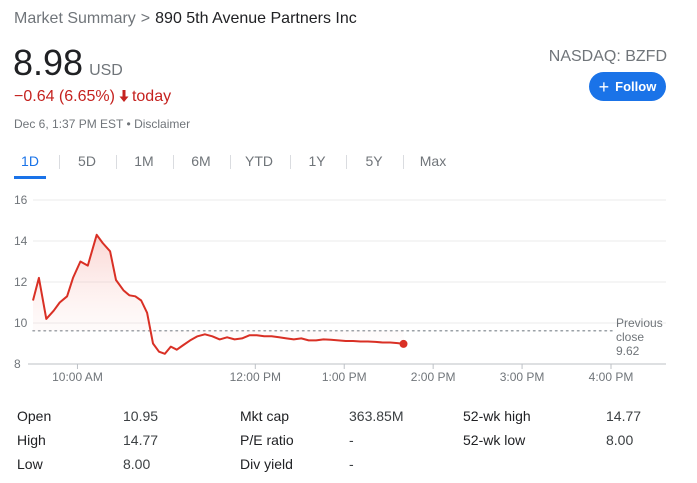 This screenshot has width=697, height=483. Describe the element at coordinates (351, 464) in the screenshot. I see `stat-value-div-yield: -` at that location.